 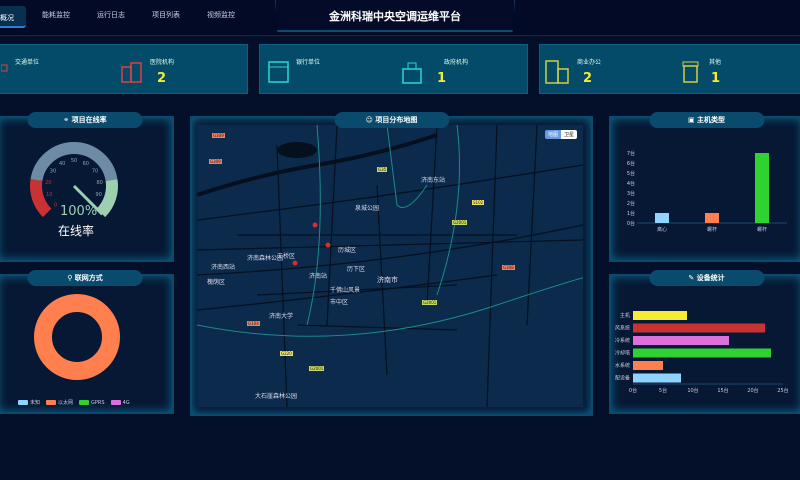 I want to click on title-box: 金洲科瑞中央空调运维平台, so click(x=395, y=16).